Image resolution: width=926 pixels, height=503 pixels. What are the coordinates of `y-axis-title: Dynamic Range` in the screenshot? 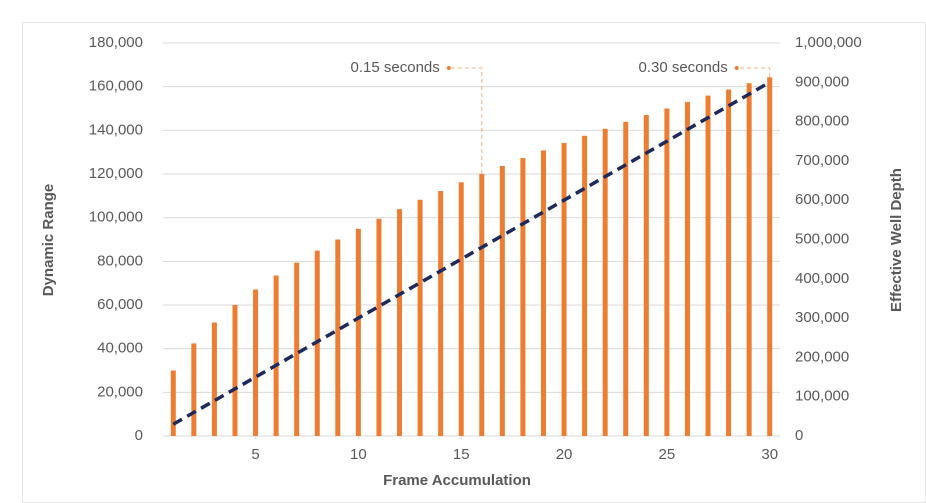 It's located at (48, 240).